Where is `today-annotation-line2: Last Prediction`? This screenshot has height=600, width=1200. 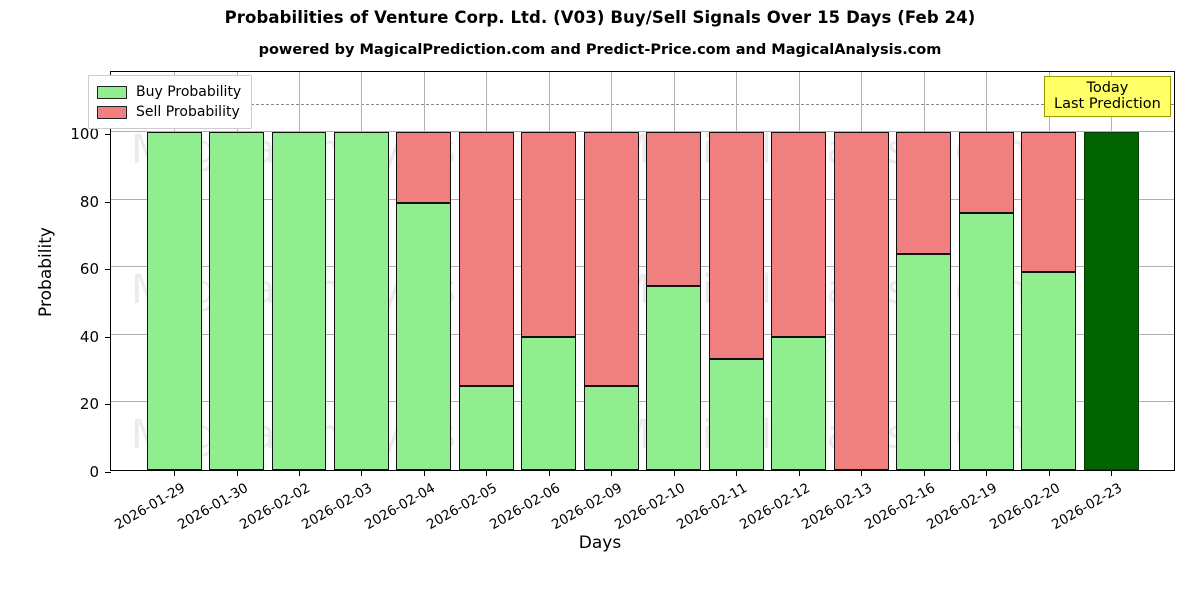 today-annotation-line2: Last Prediction is located at coordinates (1107, 104).